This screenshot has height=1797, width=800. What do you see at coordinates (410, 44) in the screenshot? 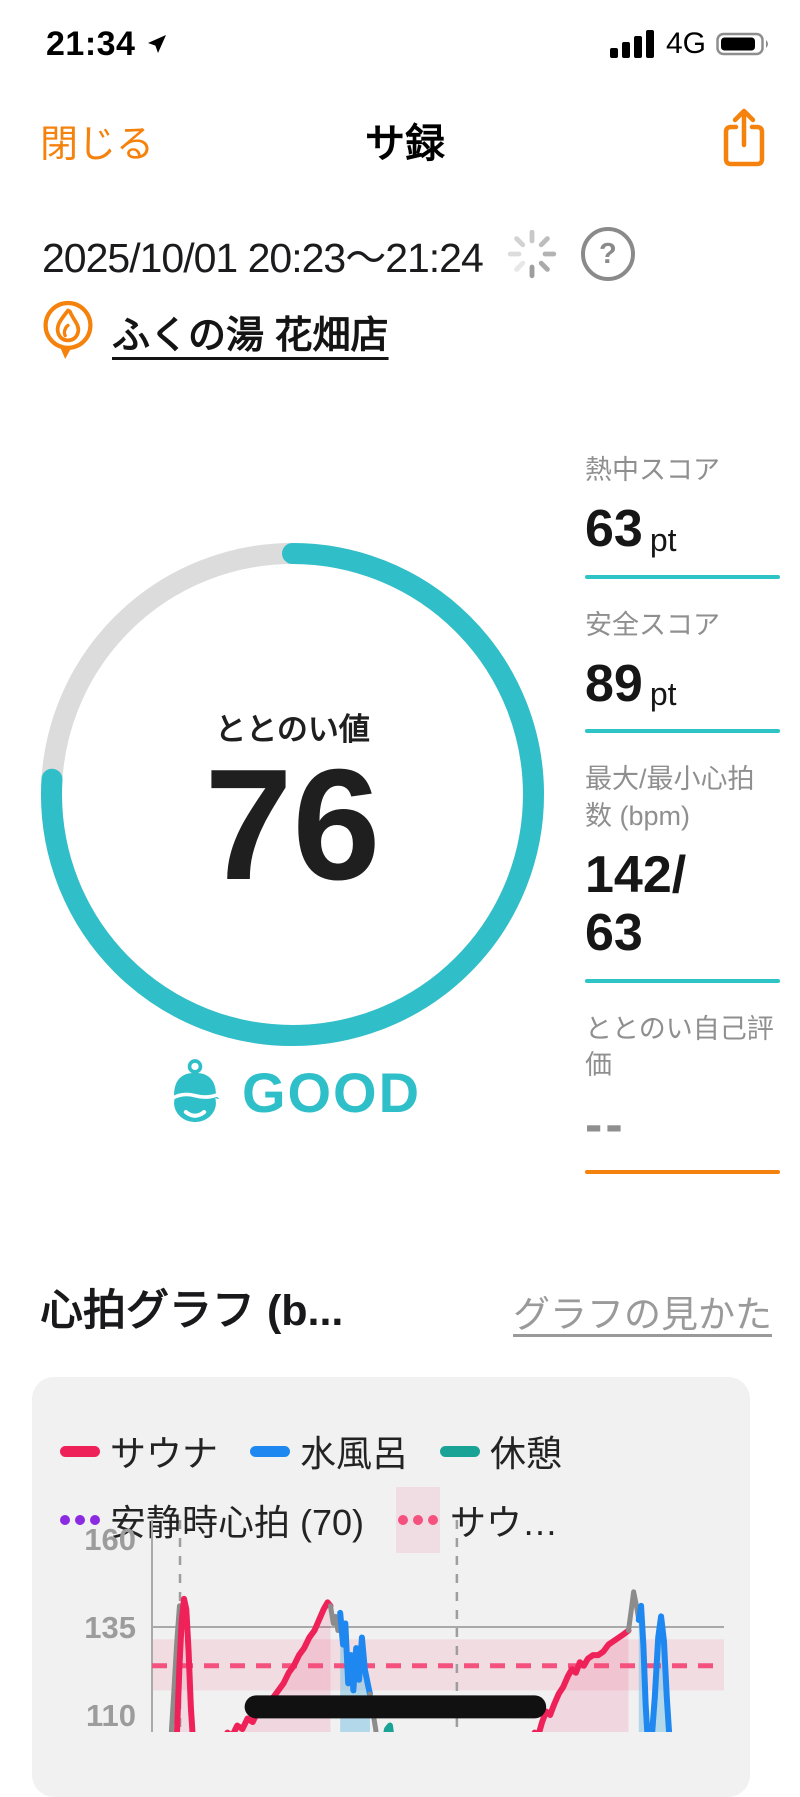
I see `status-bar: 21:34 4G` at bounding box center [410, 44].